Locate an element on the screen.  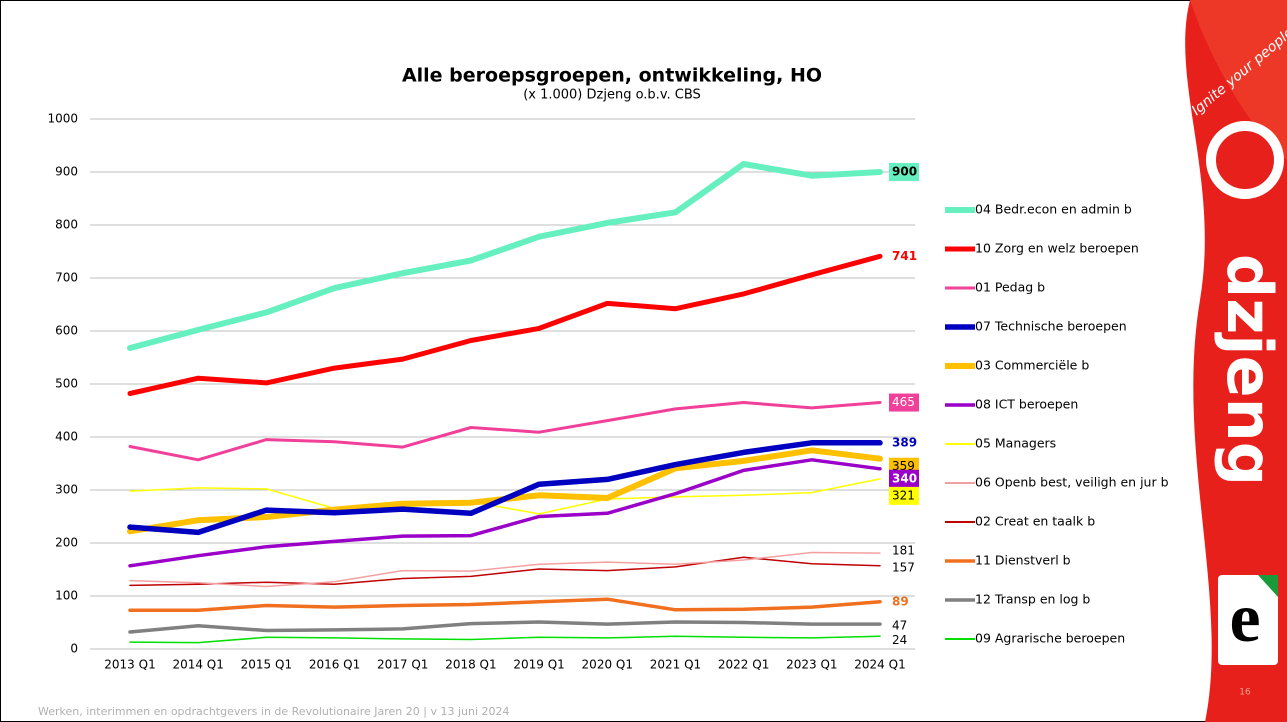
legend-label: 10 Zorg en welz beroepen is located at coordinates (1057, 248).